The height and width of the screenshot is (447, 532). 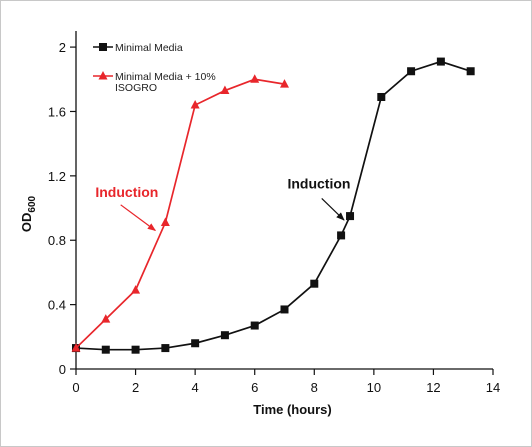 What do you see at coordinates (136, 88) in the screenshot?
I see `legend-label-isogro-line2: ISOGRO` at bounding box center [136, 88].